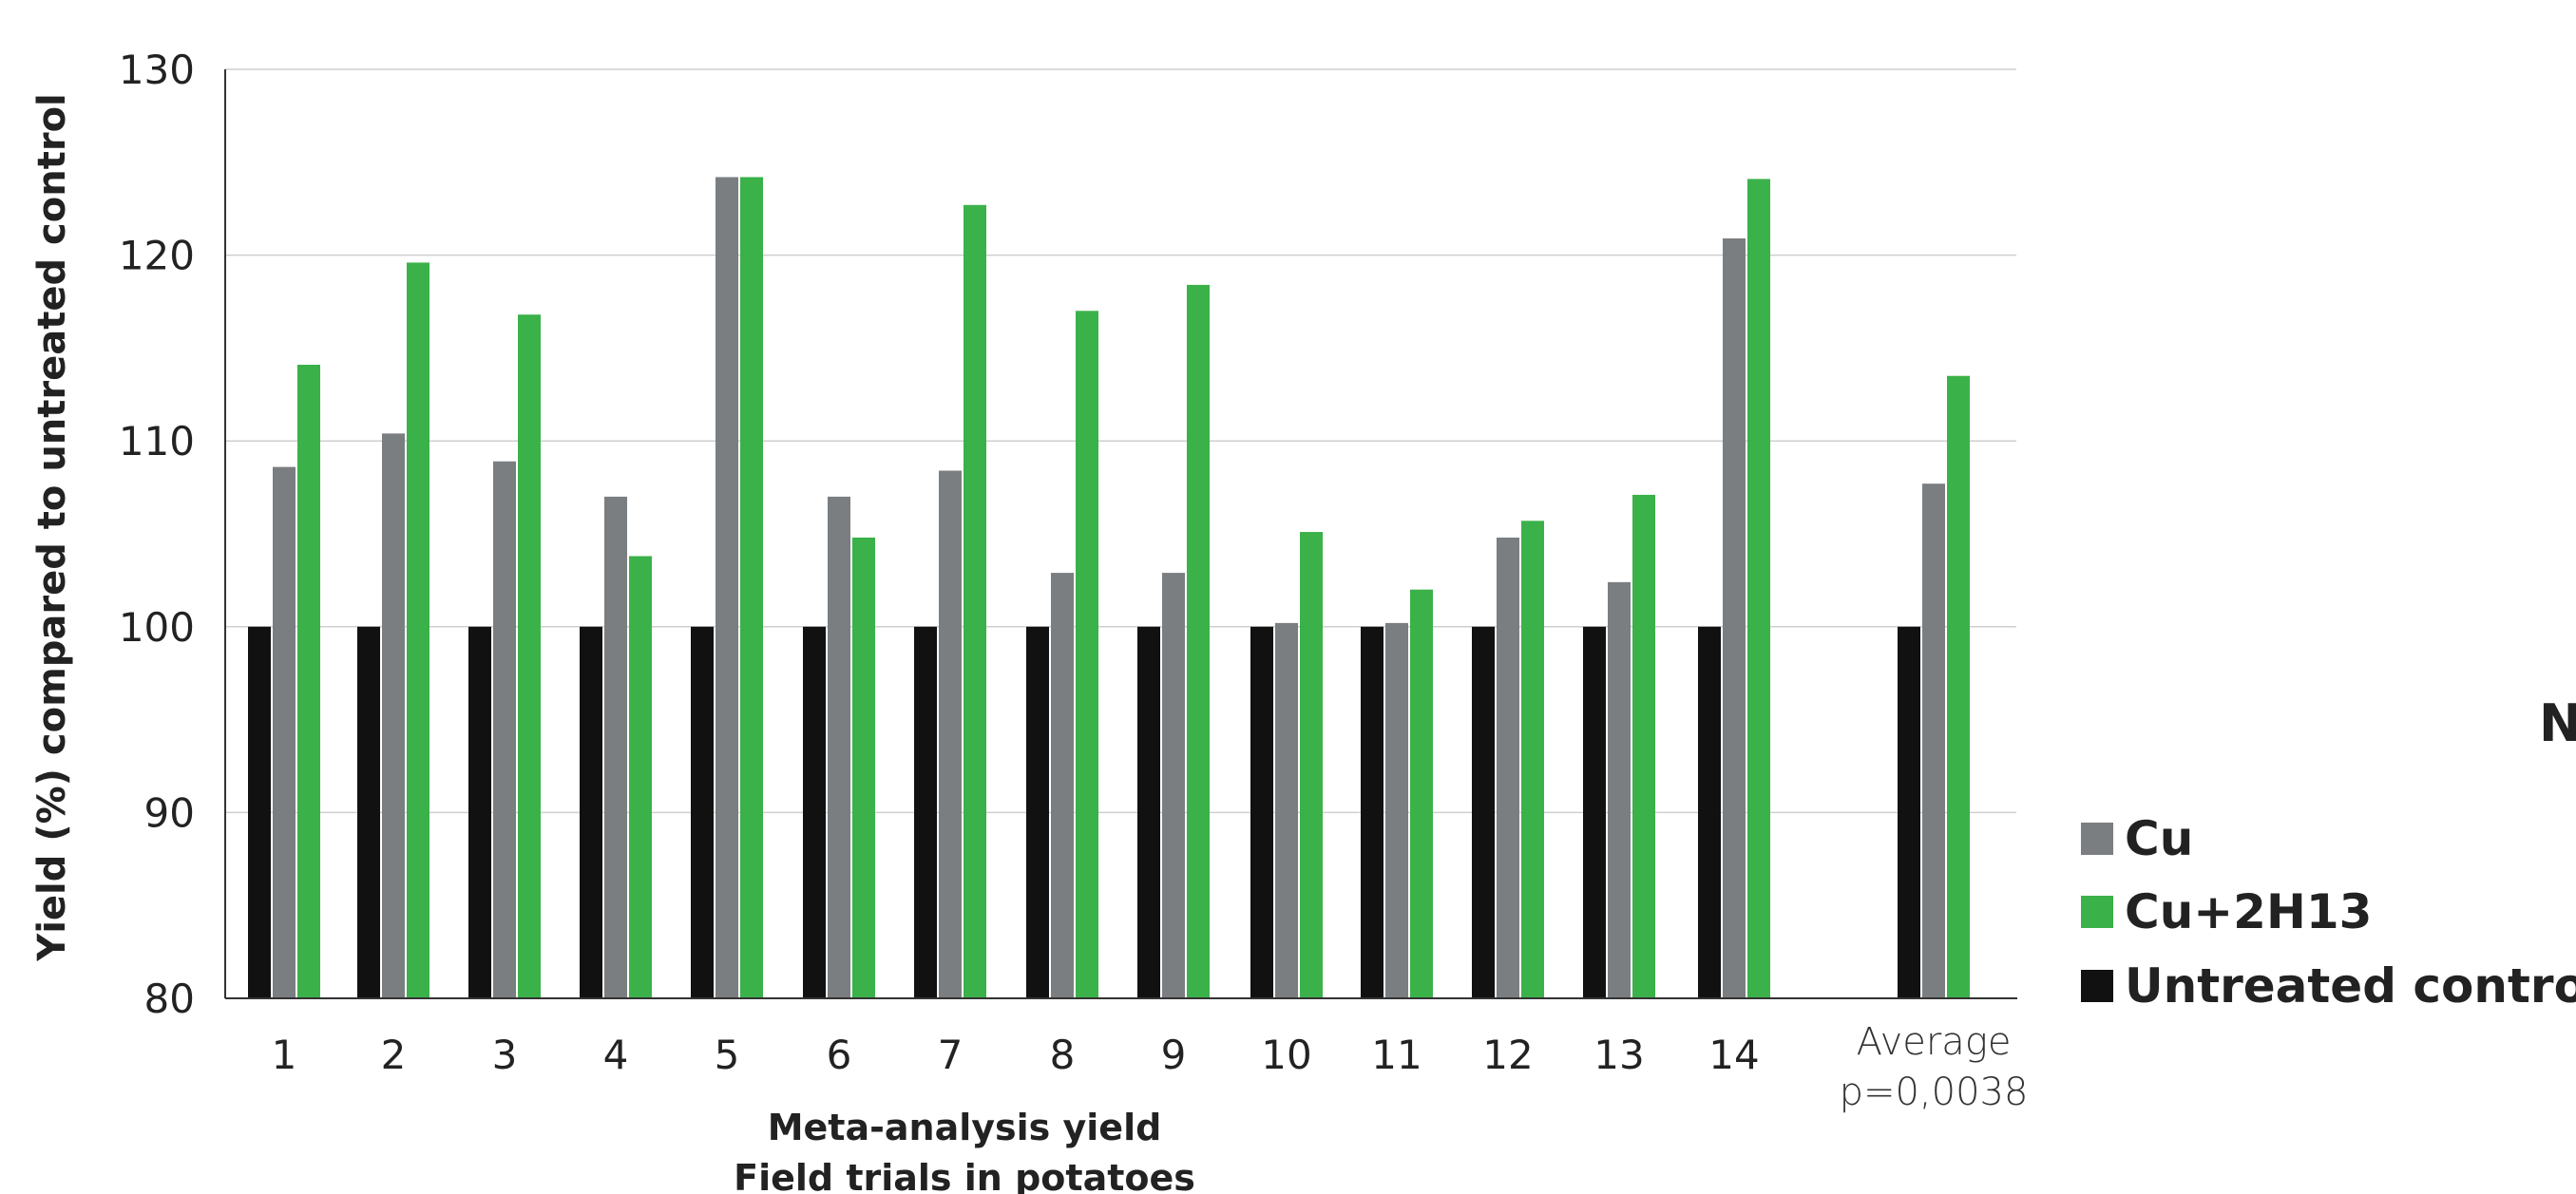 Image resolution: width=2576 pixels, height=1194 pixels. Describe the element at coordinates (2159, 838) in the screenshot. I see `legend-label-cu: Cu` at that location.